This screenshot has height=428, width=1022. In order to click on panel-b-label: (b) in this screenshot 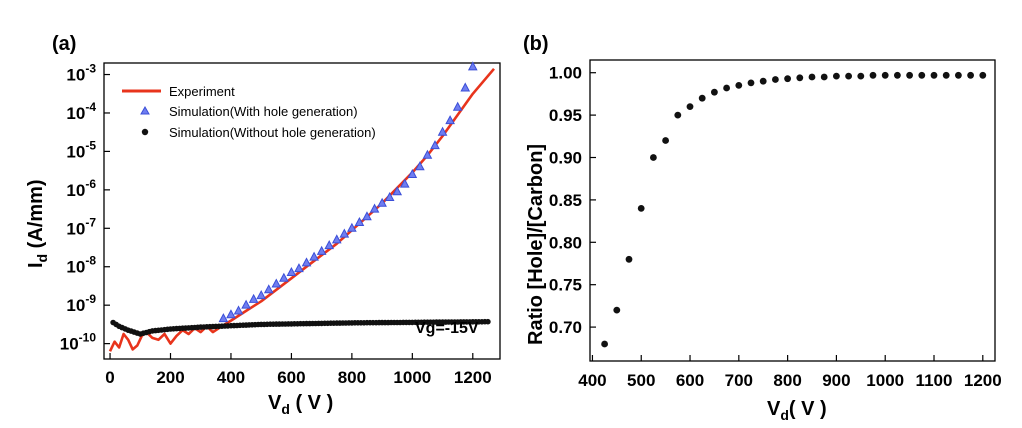, I will do `click(536, 44)`.